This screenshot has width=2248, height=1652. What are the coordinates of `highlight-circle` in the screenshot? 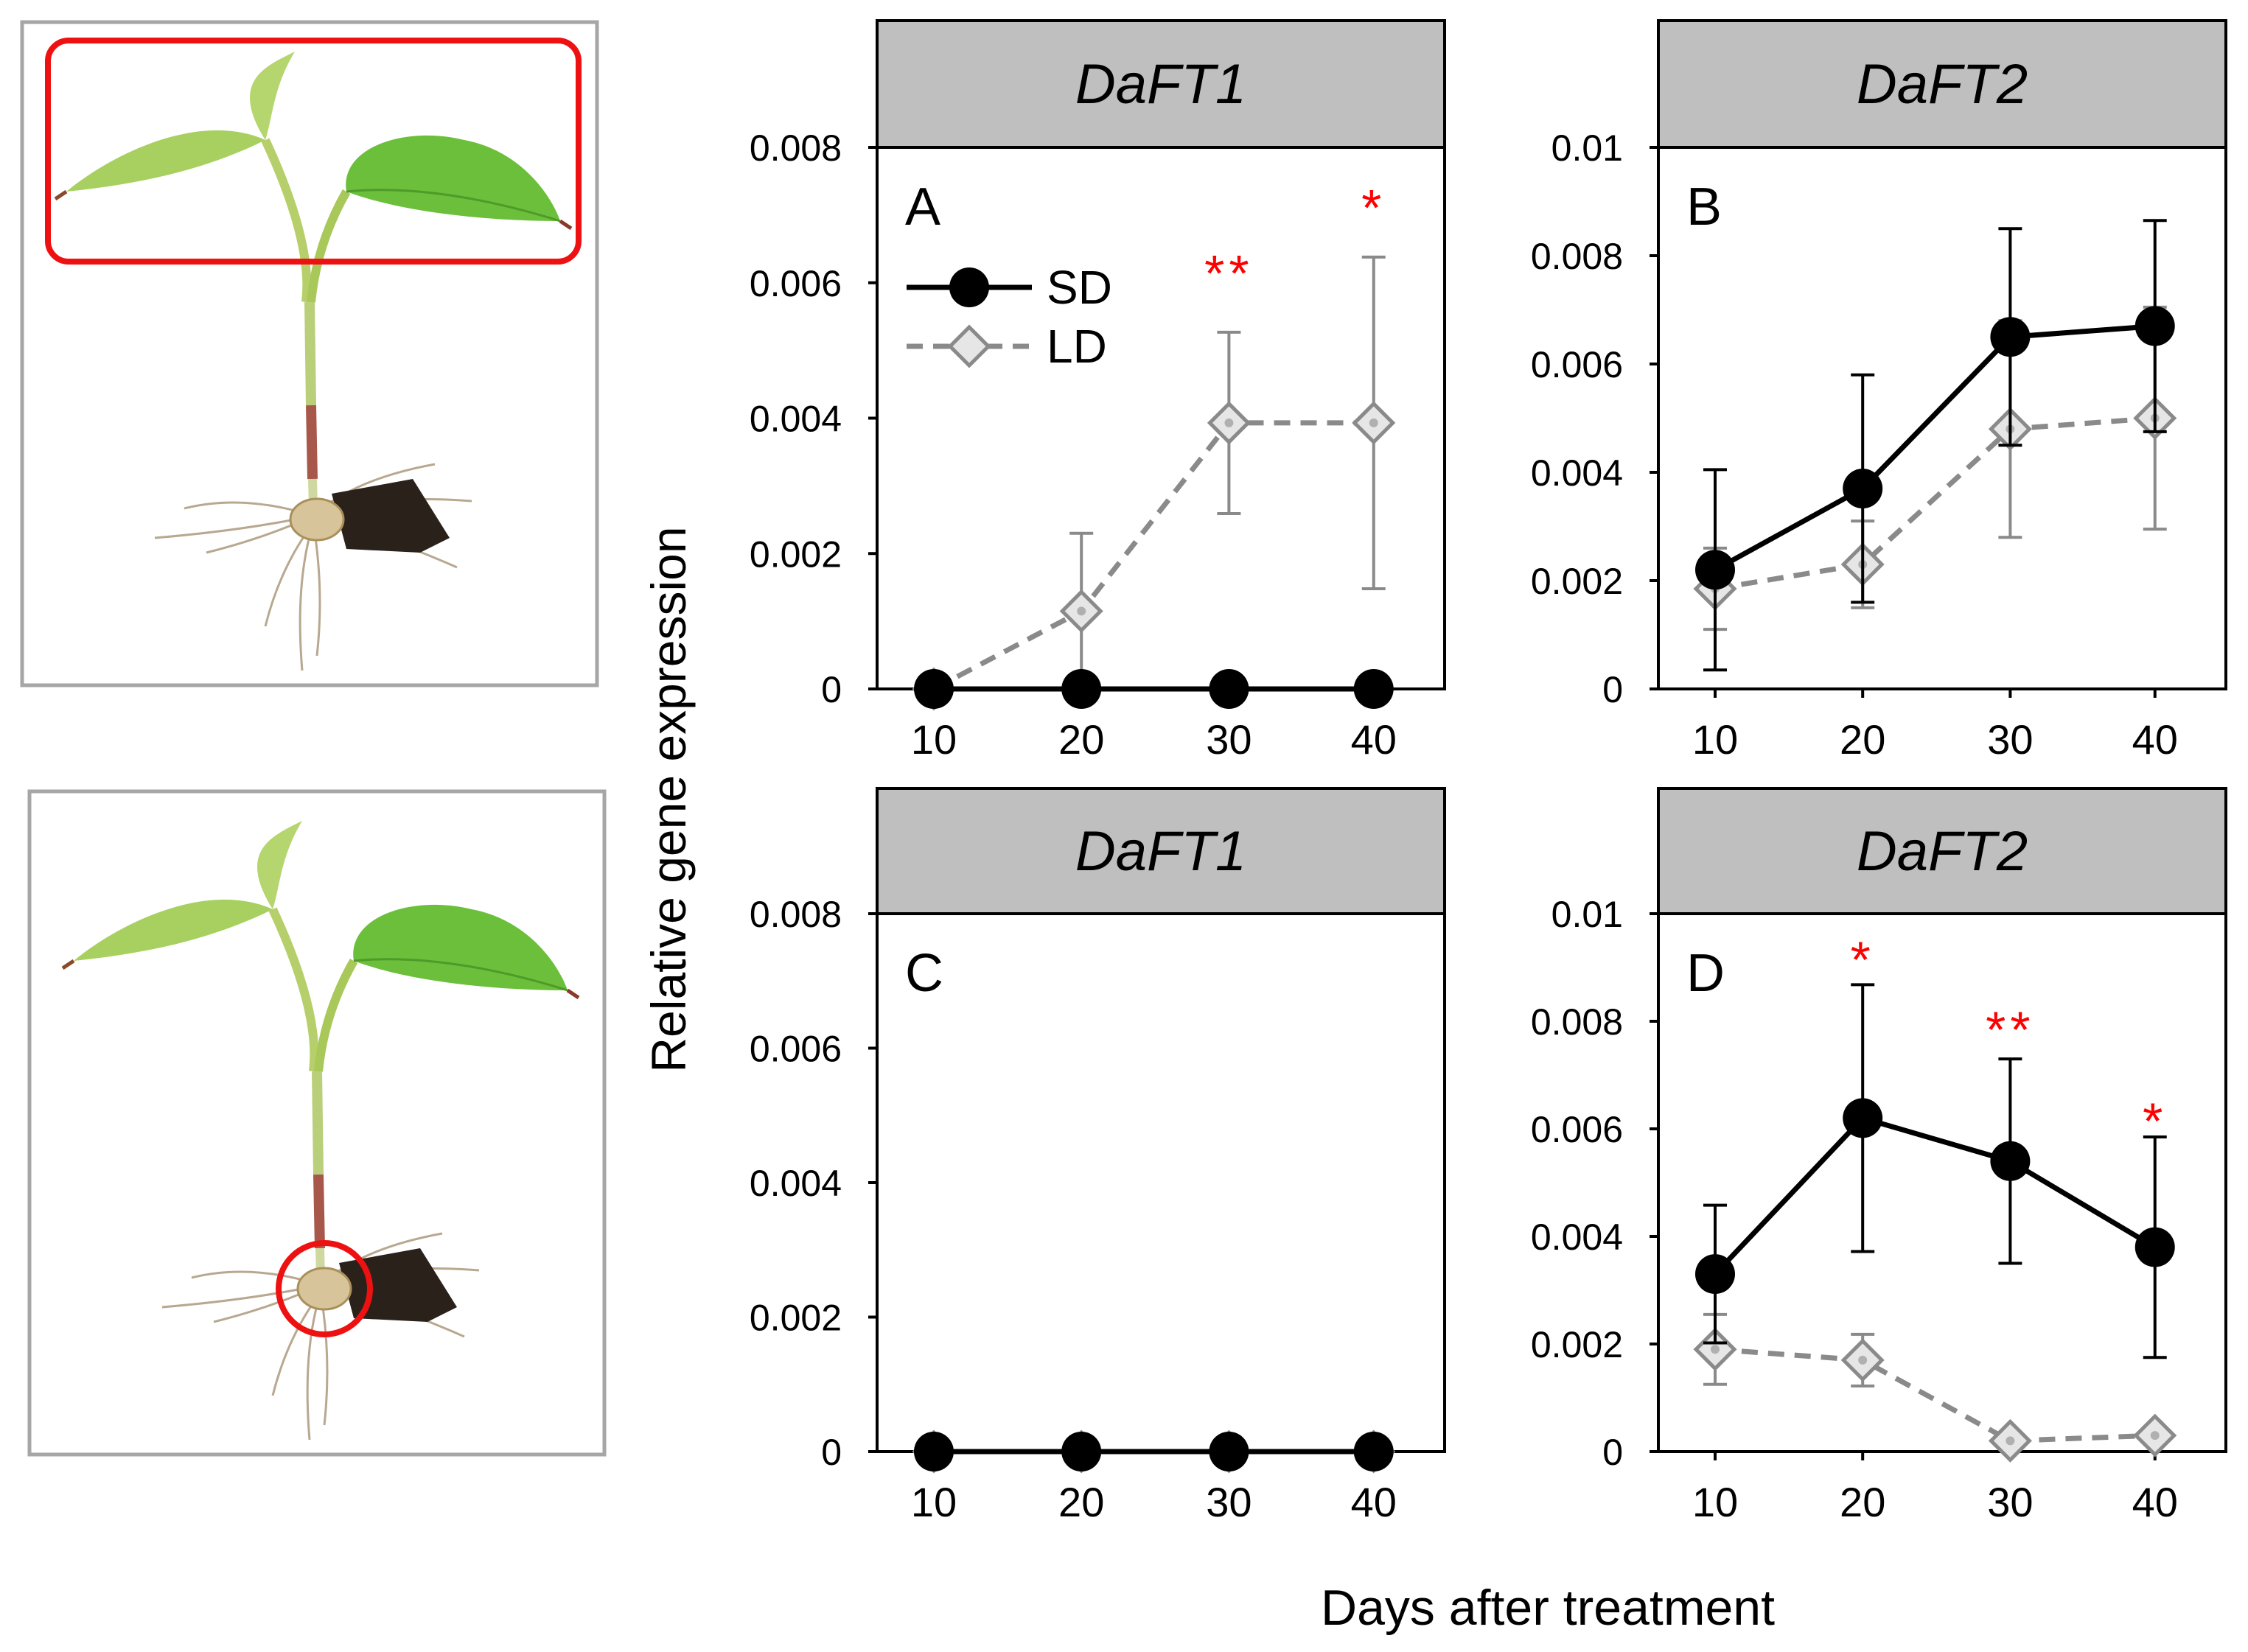 It's located at (324, 1288).